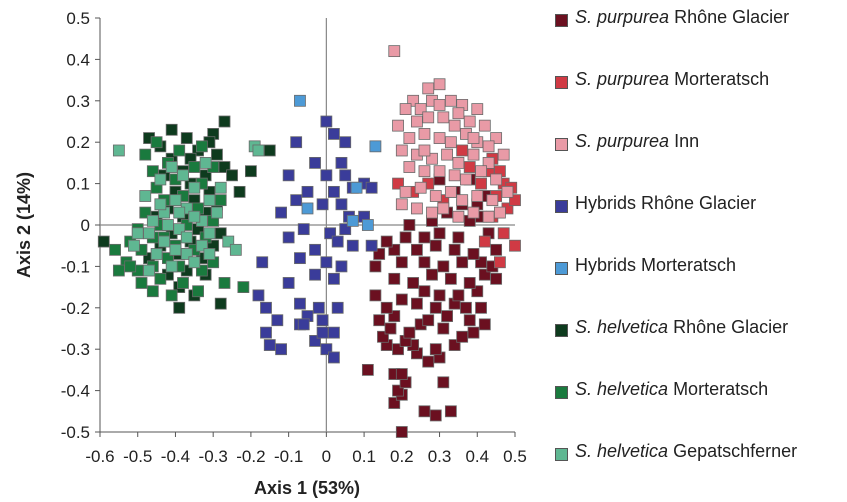  I want to click on x-tick-label: -0.5, so click(137, 456).